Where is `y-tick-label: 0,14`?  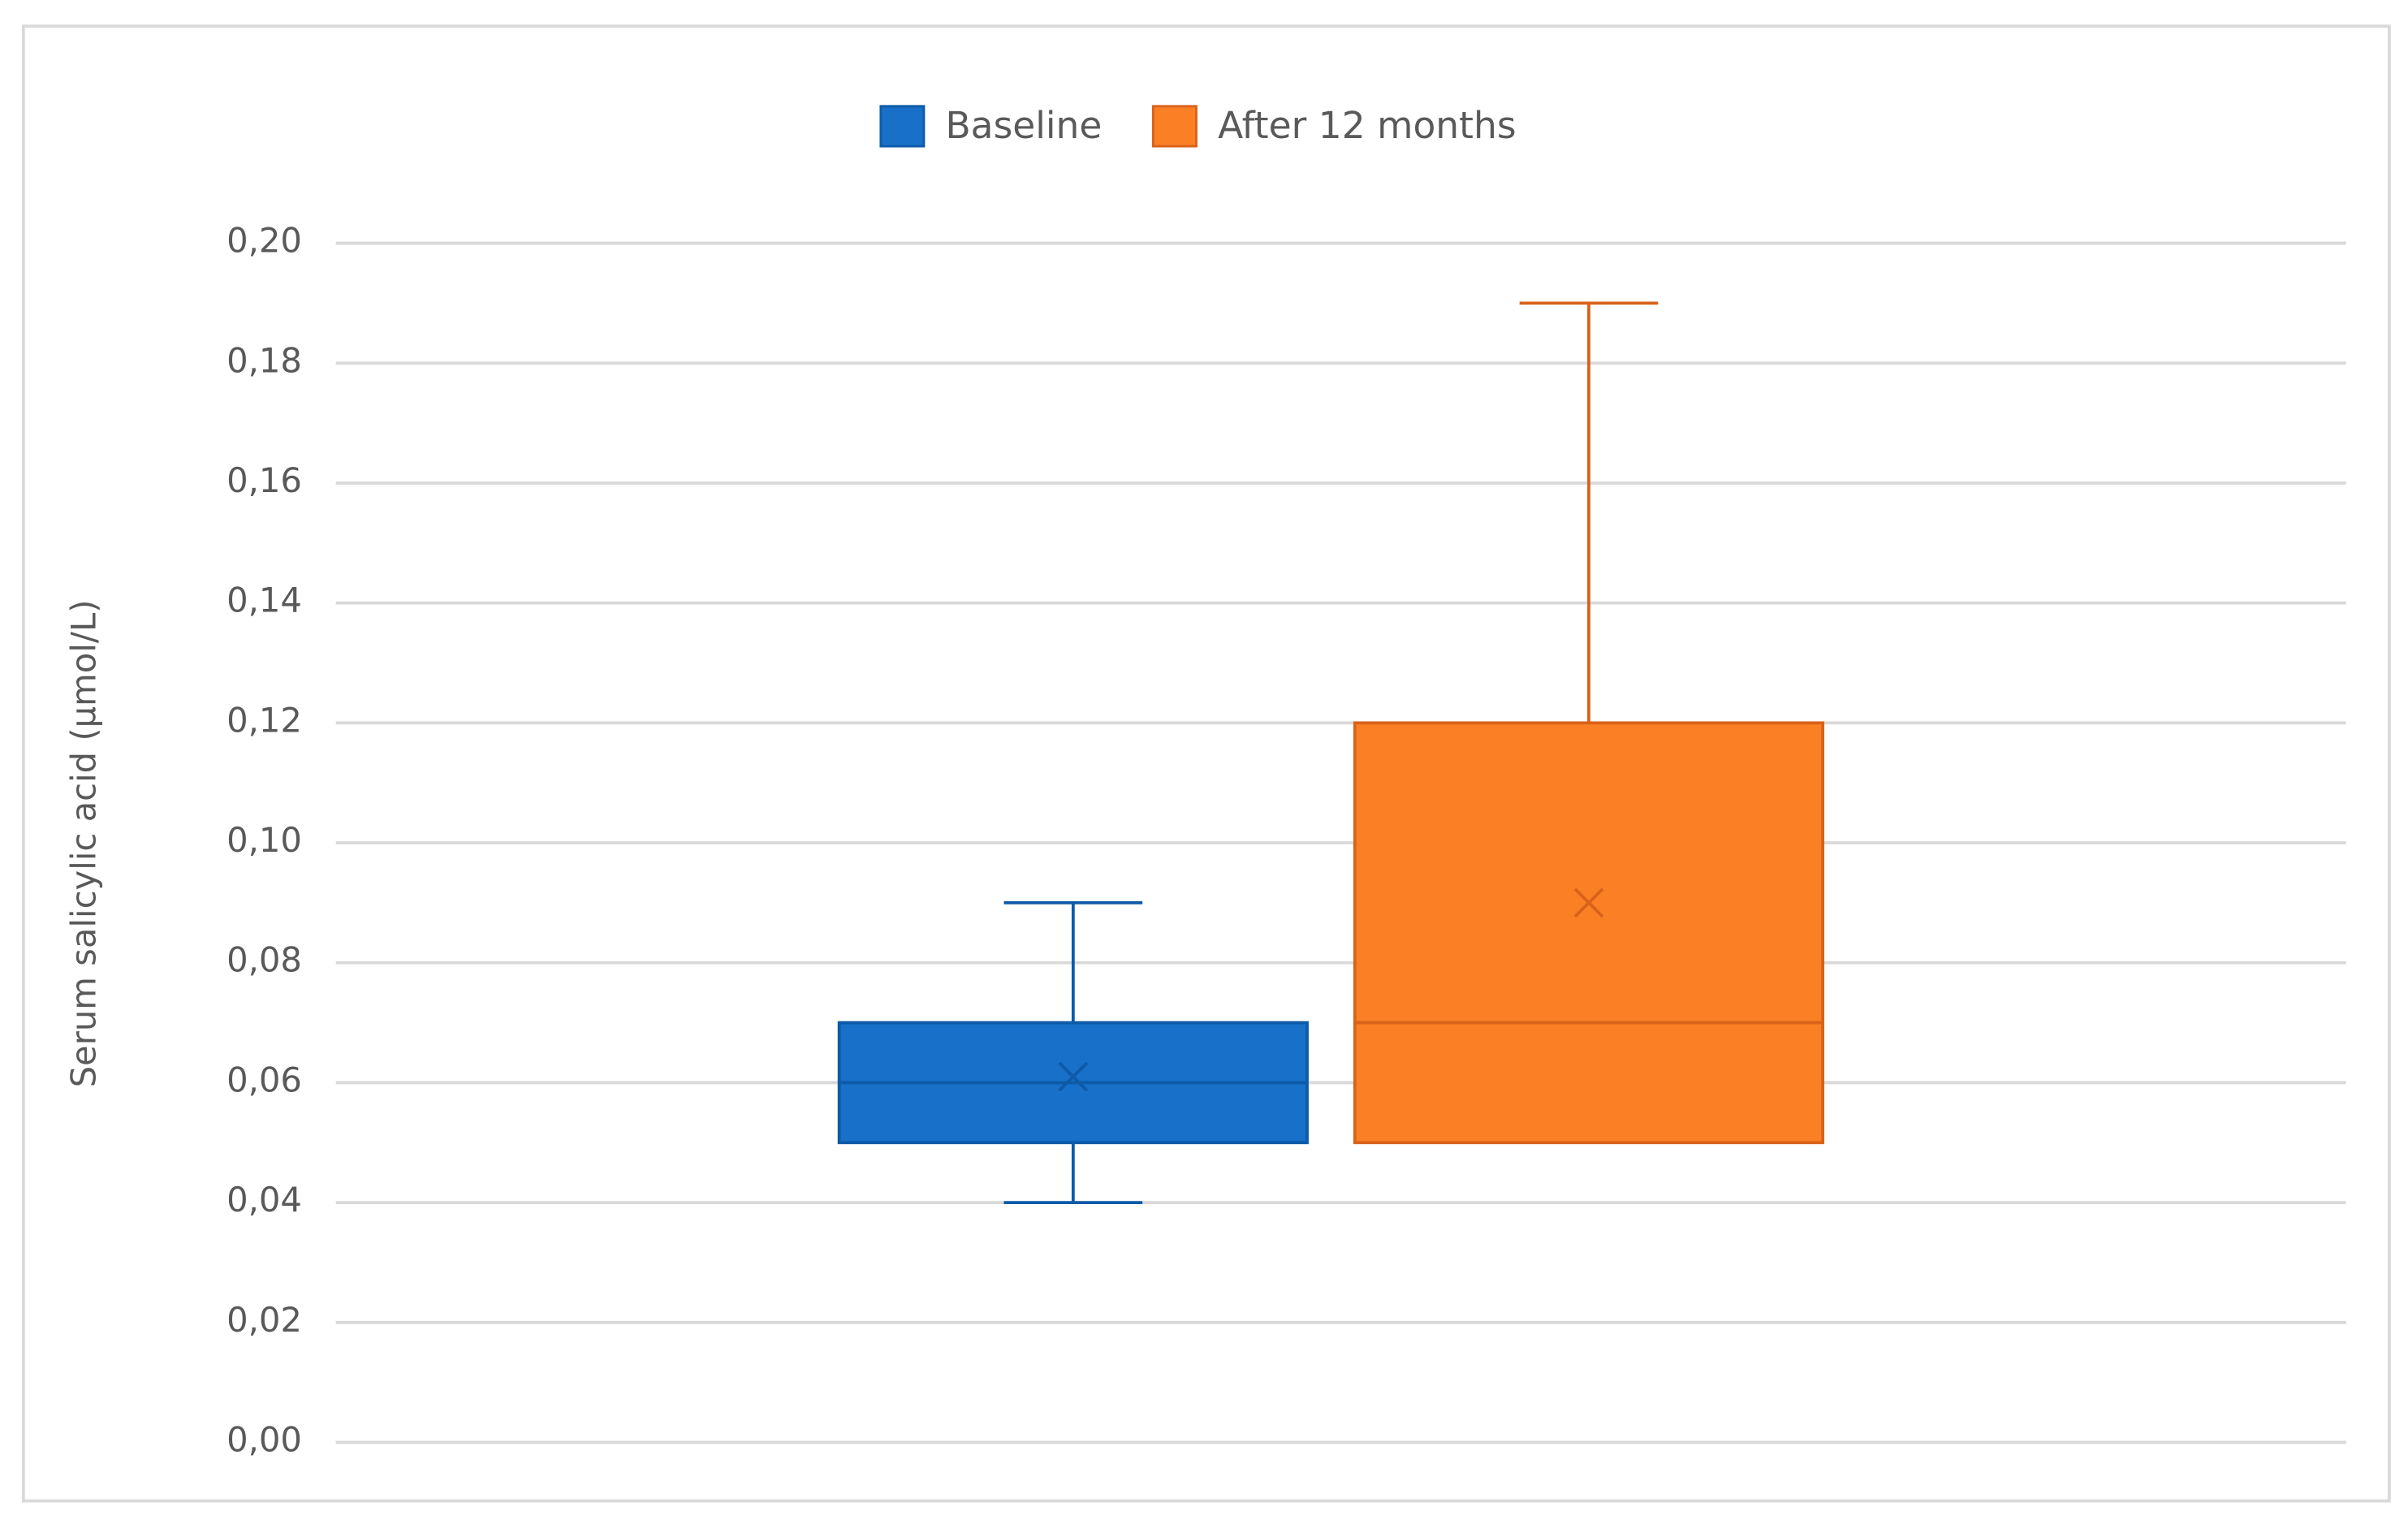
y-tick-label: 0,14 is located at coordinates (264, 600).